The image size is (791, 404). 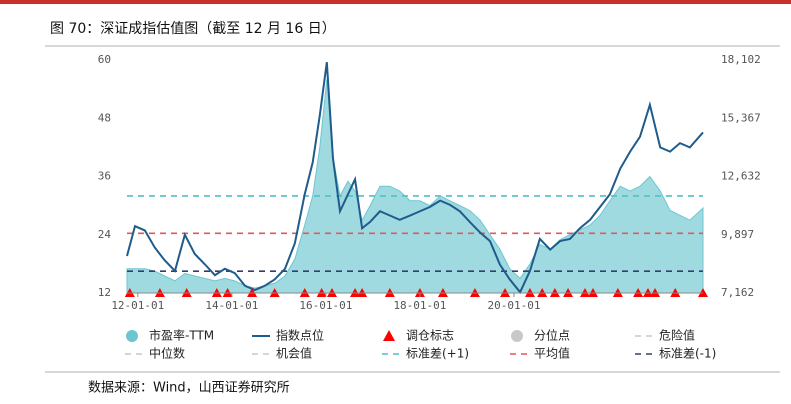 What do you see at coordinates (189, 388) in the screenshot?
I see `source: 数据来源：Wind，山西证券研究所` at bounding box center [189, 388].